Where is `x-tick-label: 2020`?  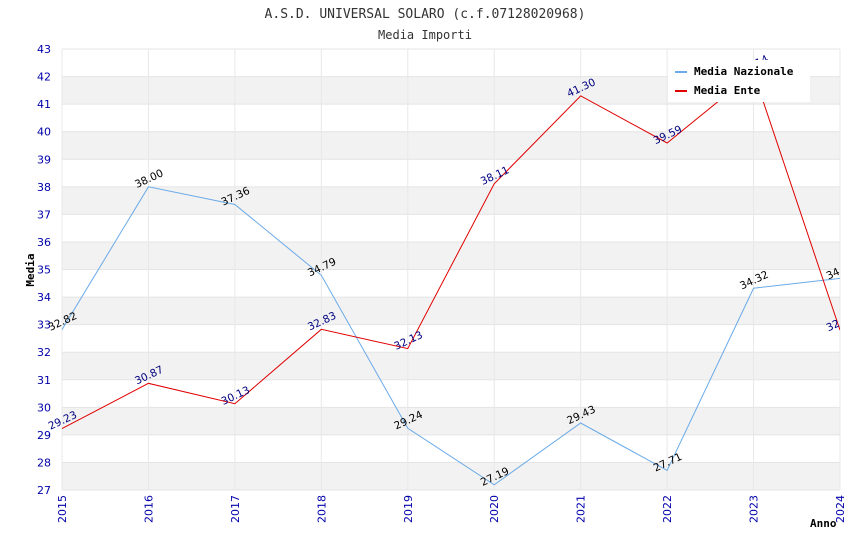 x-tick-label: 2020 is located at coordinates (494, 509).